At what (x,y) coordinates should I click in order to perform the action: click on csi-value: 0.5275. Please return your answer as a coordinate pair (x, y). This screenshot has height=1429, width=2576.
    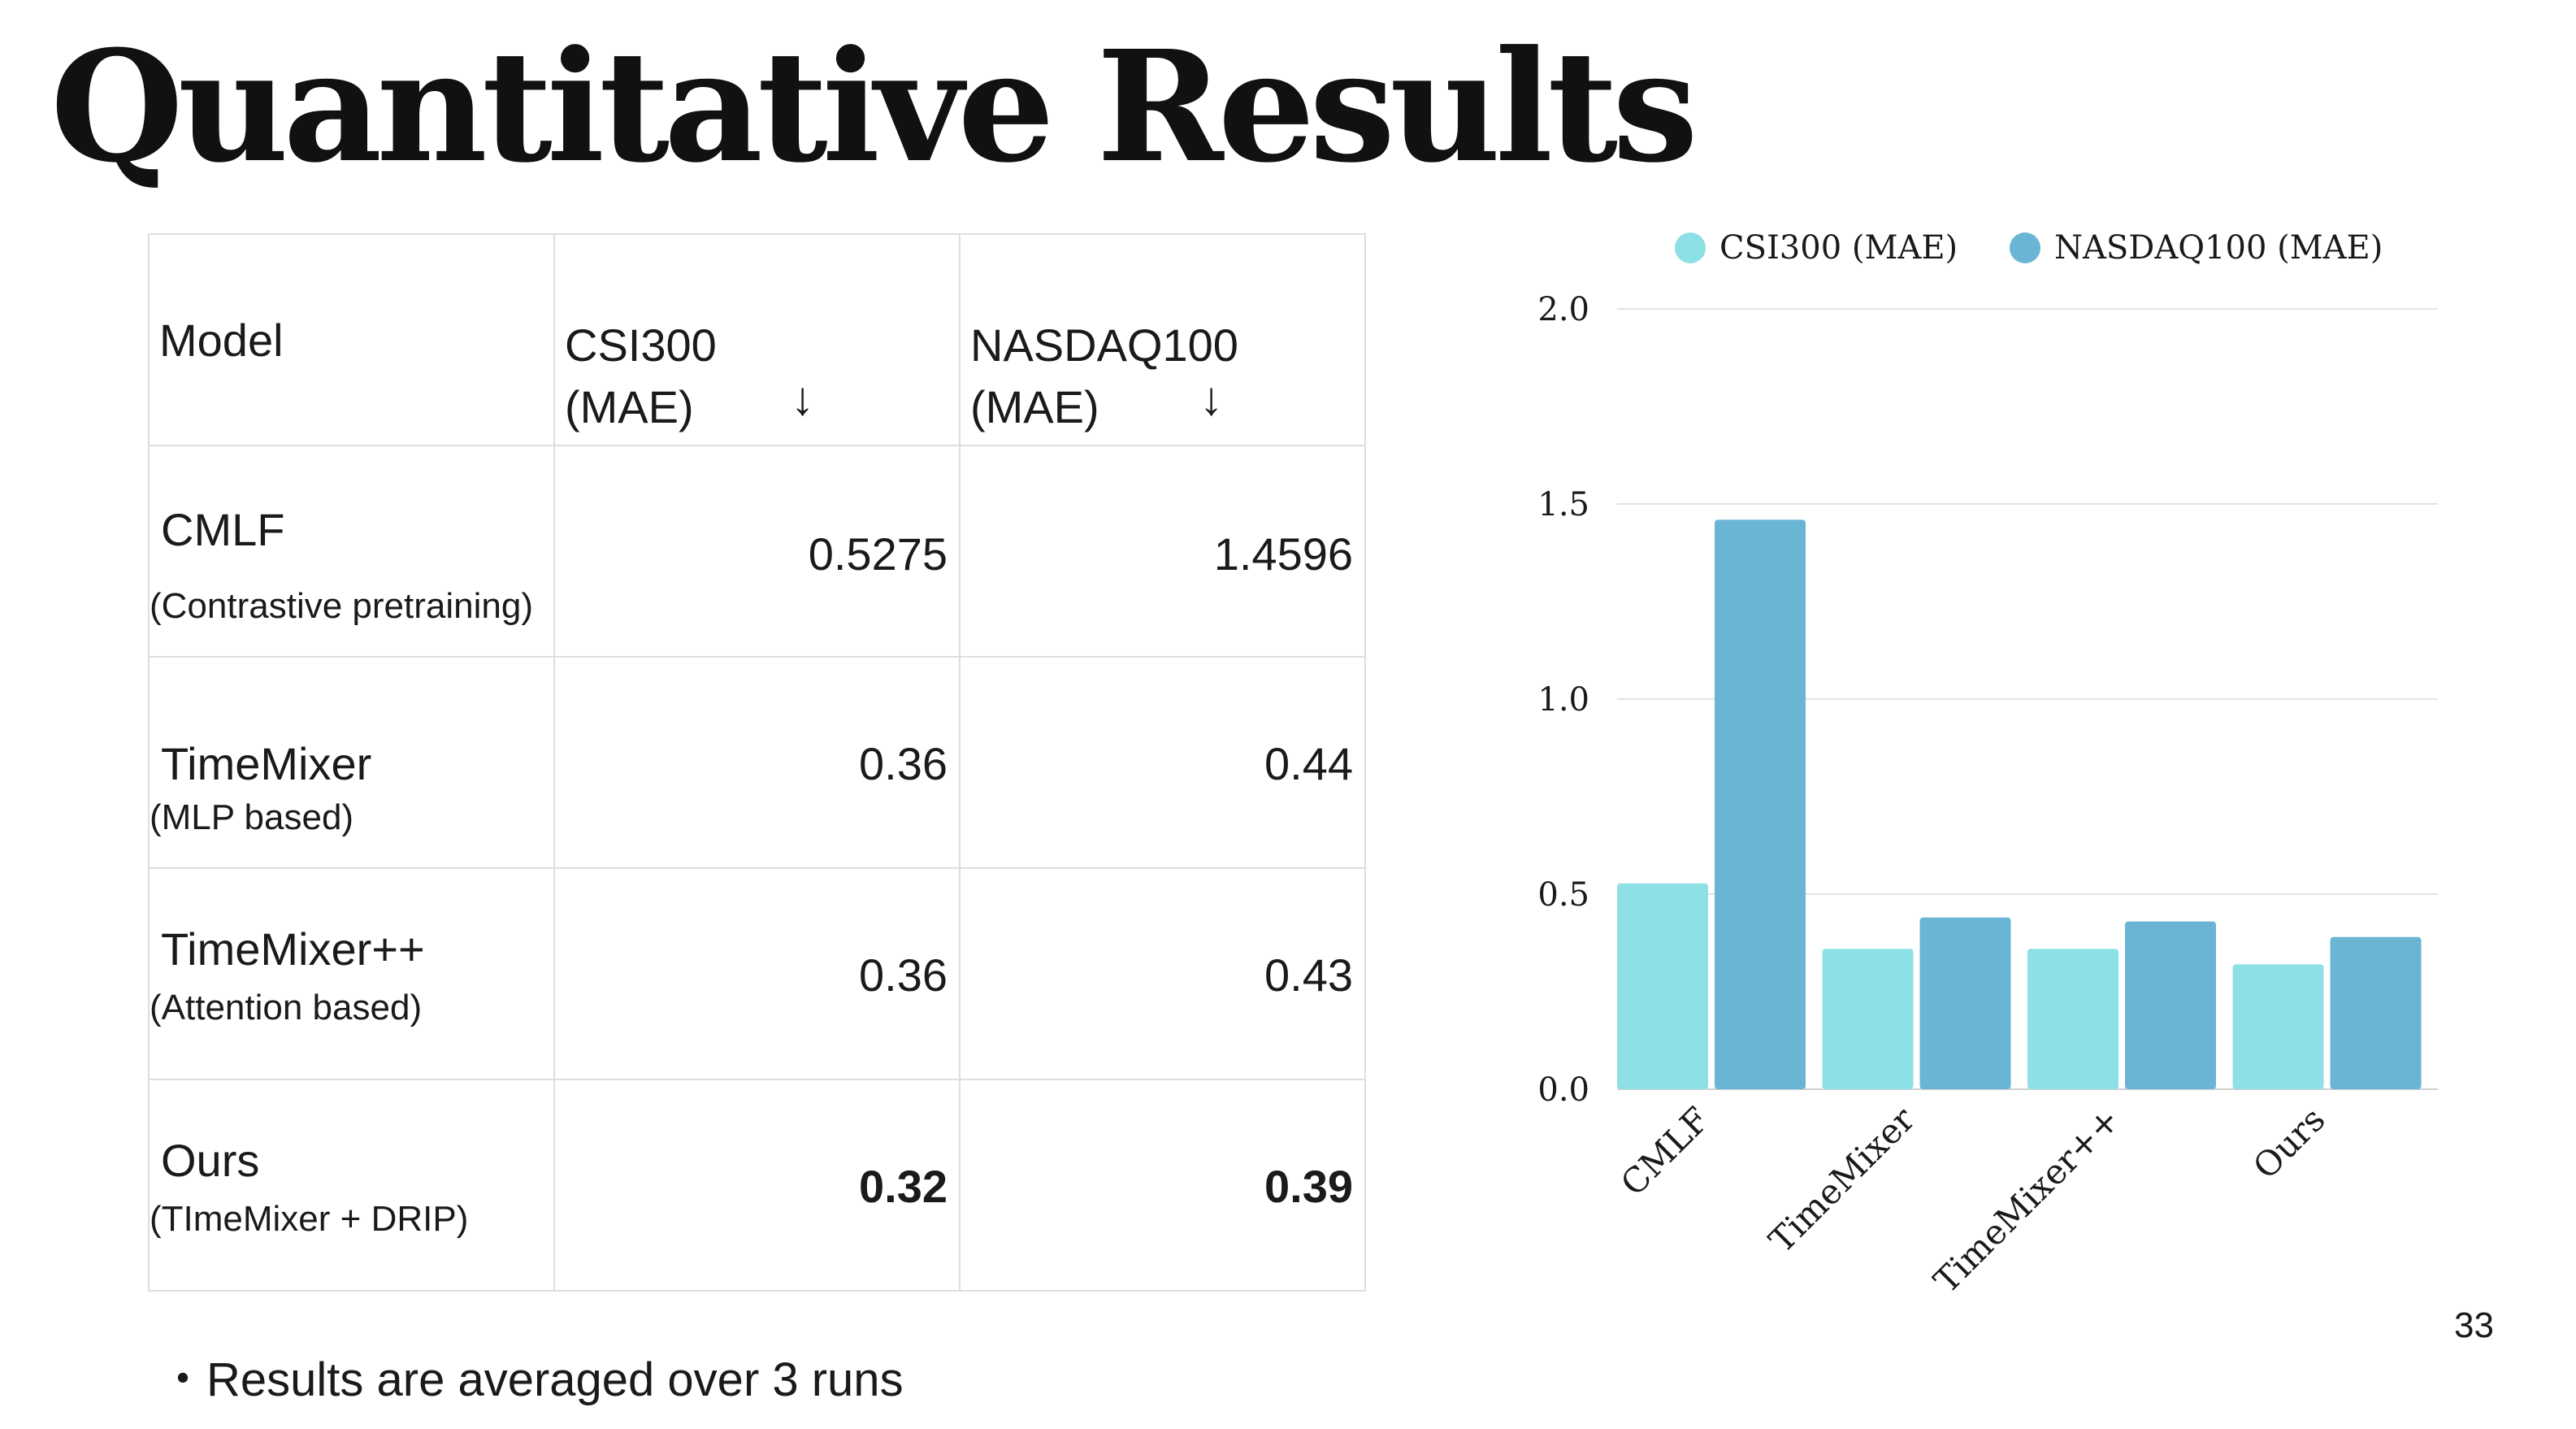
    Looking at the image, I should click on (878, 554).